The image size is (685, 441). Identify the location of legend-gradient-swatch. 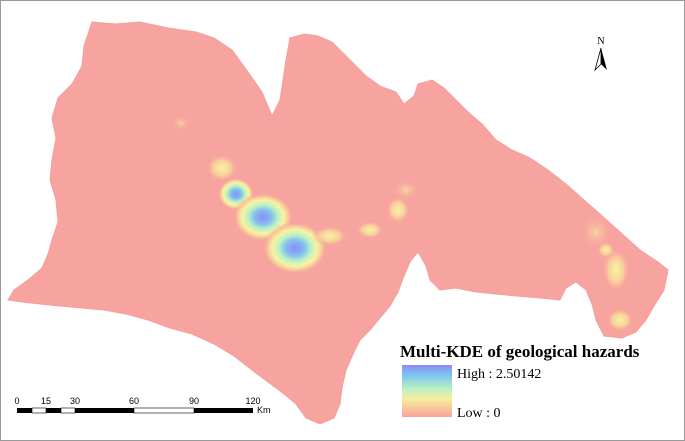
(427, 391).